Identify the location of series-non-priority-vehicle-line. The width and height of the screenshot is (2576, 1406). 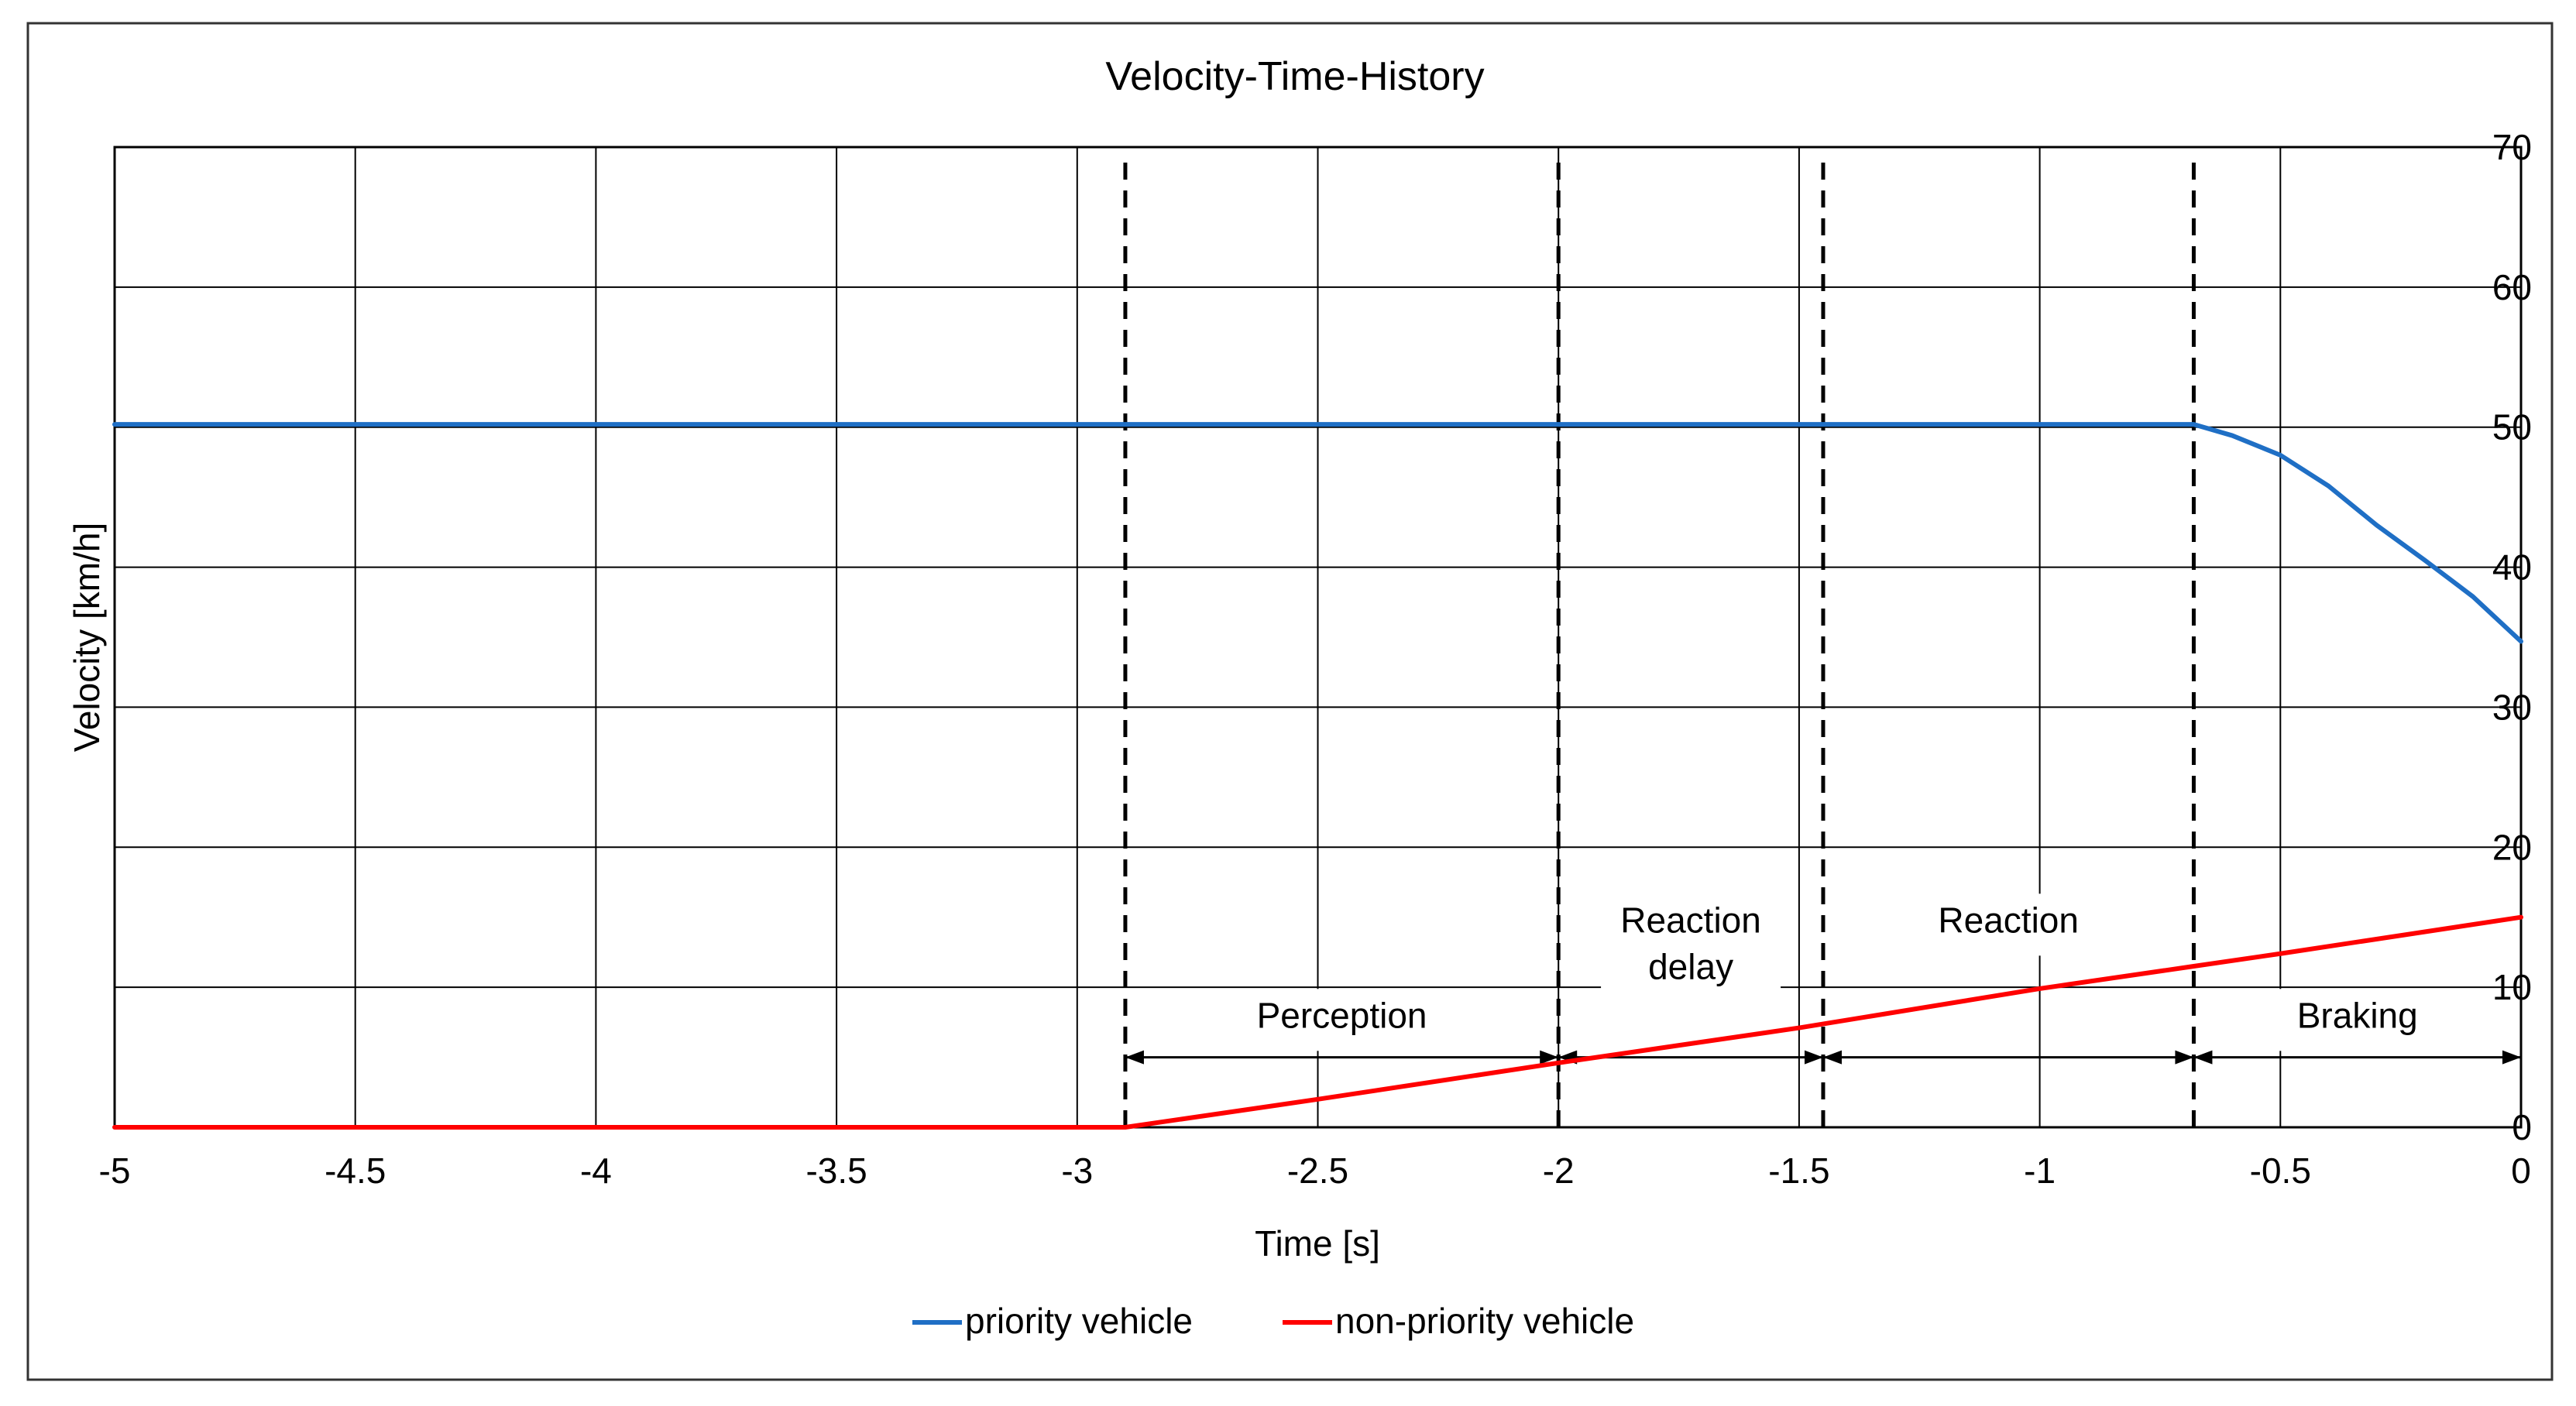
(1317, 1022).